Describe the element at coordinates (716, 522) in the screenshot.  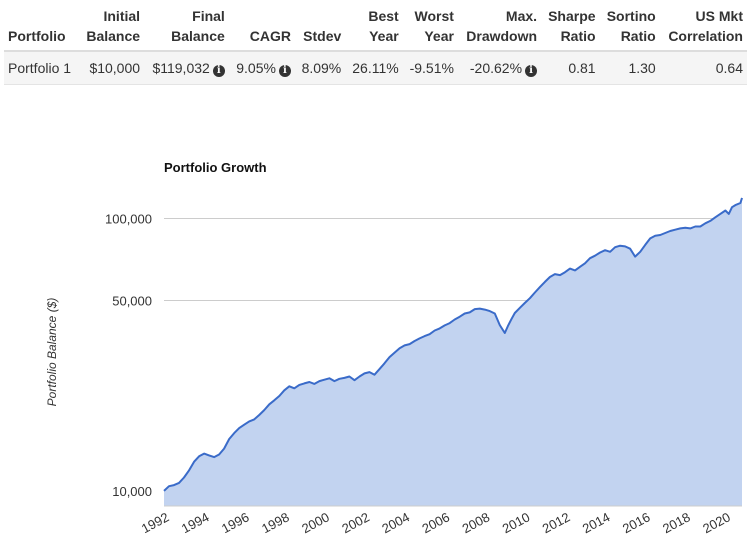
I see `x-tick-label: 2020` at that location.